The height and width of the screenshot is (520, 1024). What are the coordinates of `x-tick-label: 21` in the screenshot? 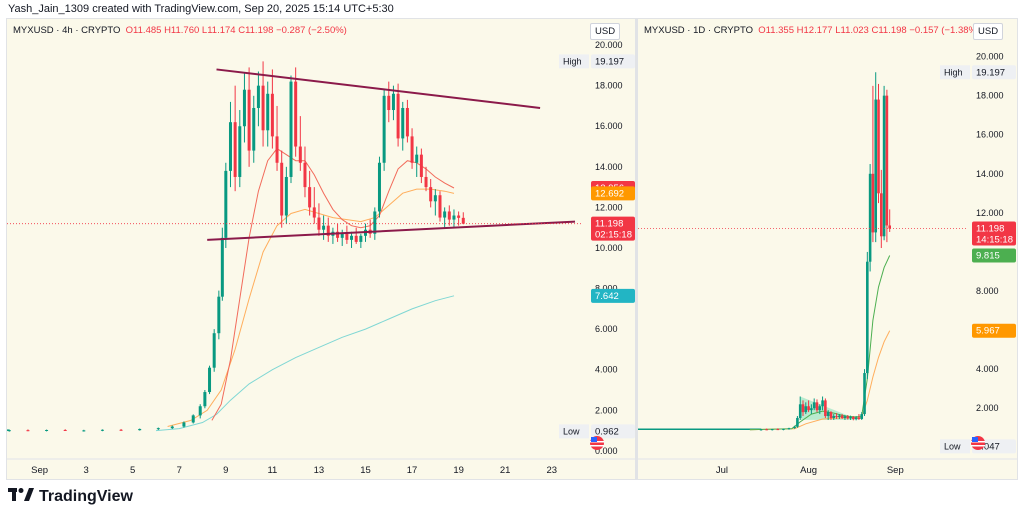 It's located at (505, 470).